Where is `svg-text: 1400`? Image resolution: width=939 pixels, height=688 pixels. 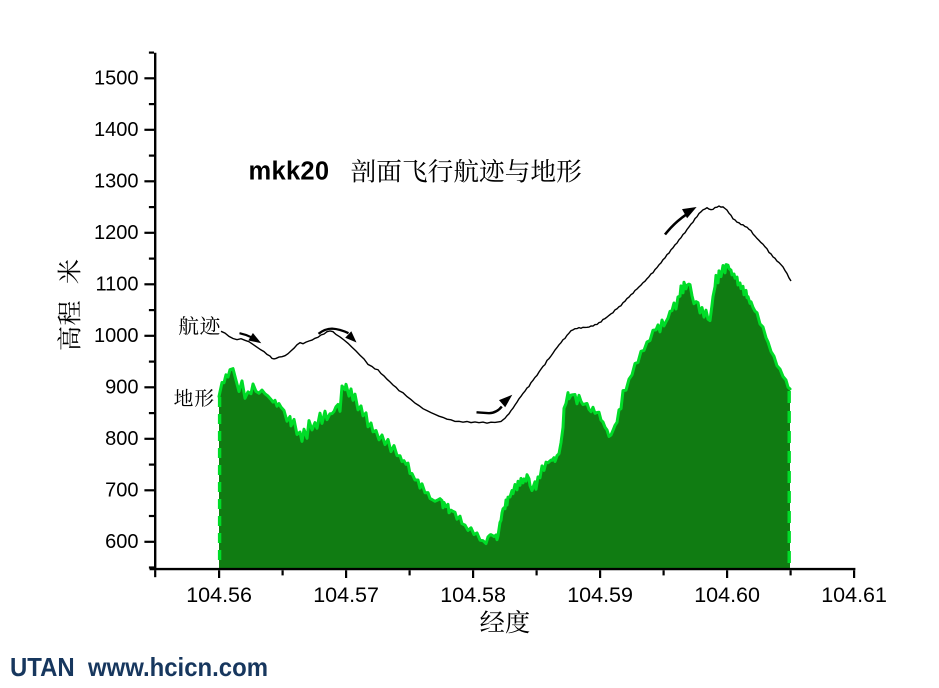
svg-text: 1400 is located at coordinates (116, 130).